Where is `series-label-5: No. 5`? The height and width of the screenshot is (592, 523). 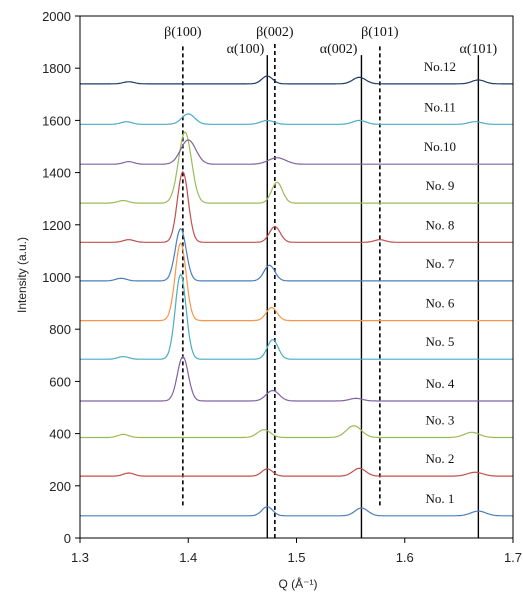 series-label-5: No. 5 is located at coordinates (440, 341).